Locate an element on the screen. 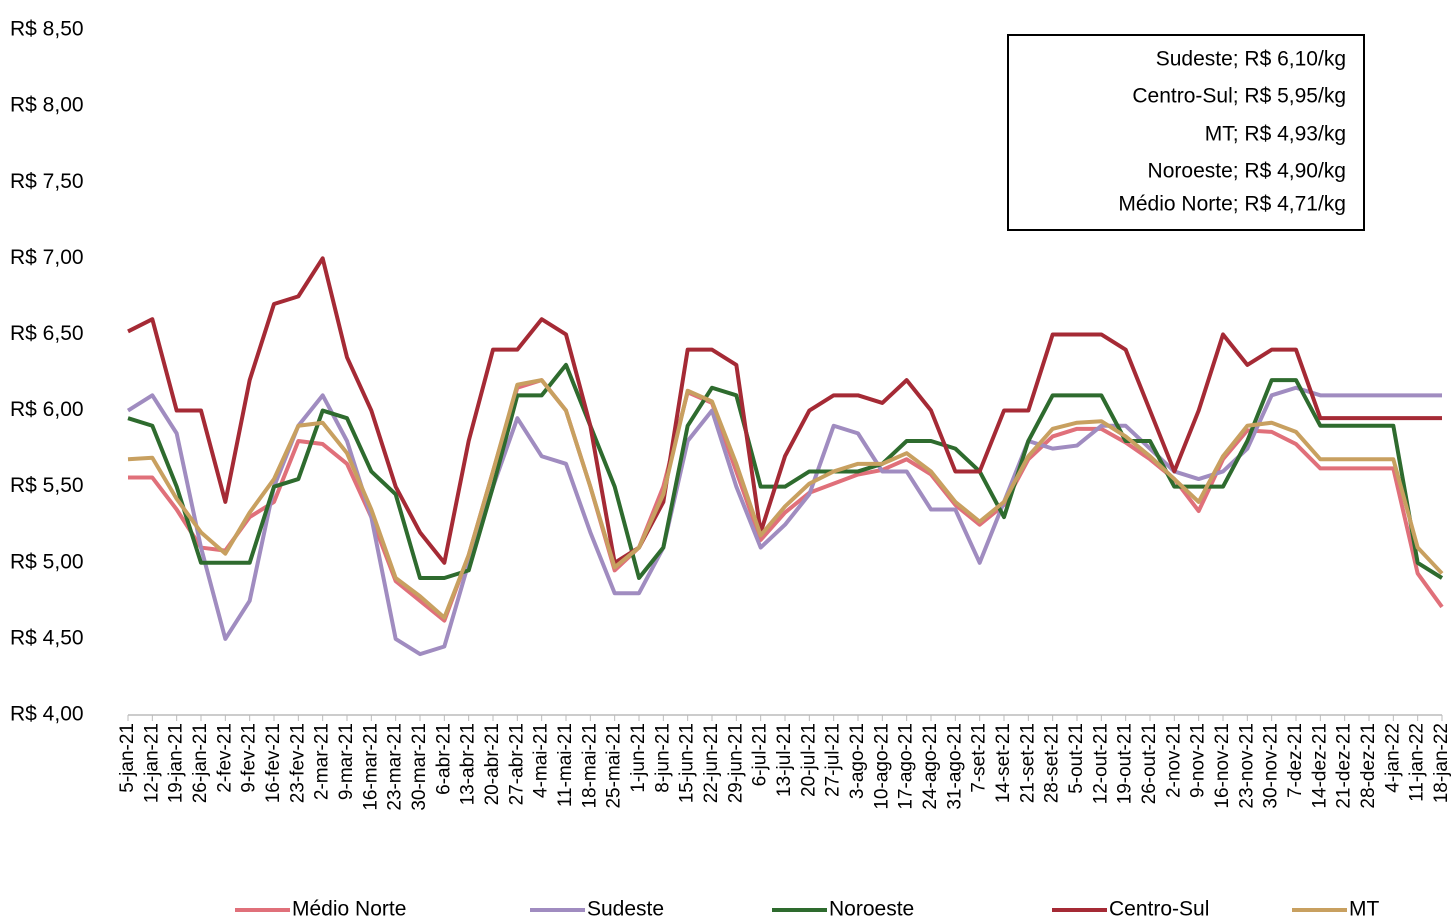 Image resolution: width=1456 pixels, height=920 pixels. x-tick-label: 30-mar-21 is located at coordinates (419, 767).